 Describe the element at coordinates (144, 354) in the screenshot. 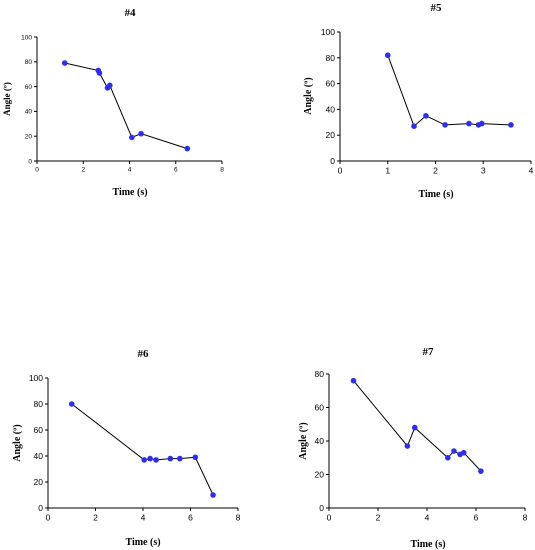

I see `chart-title: #6` at that location.